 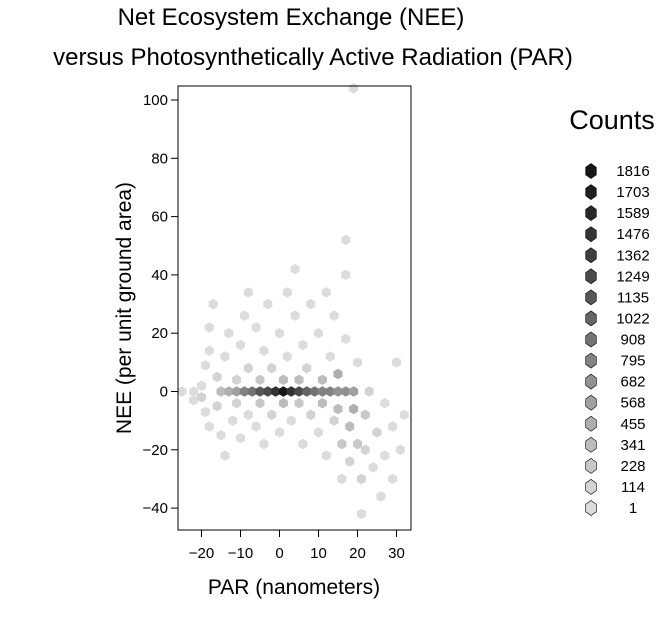 I want to click on legend-label: 1, so click(x=633, y=508).